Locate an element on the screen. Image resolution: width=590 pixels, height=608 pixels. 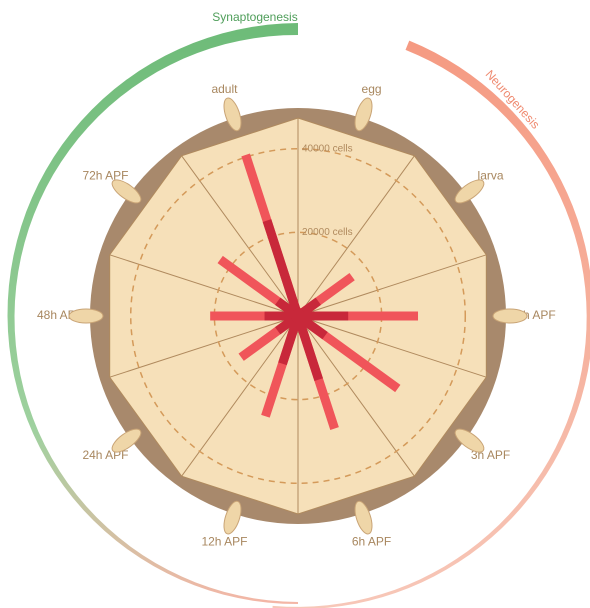
stage-label: adult is located at coordinates (224, 89).